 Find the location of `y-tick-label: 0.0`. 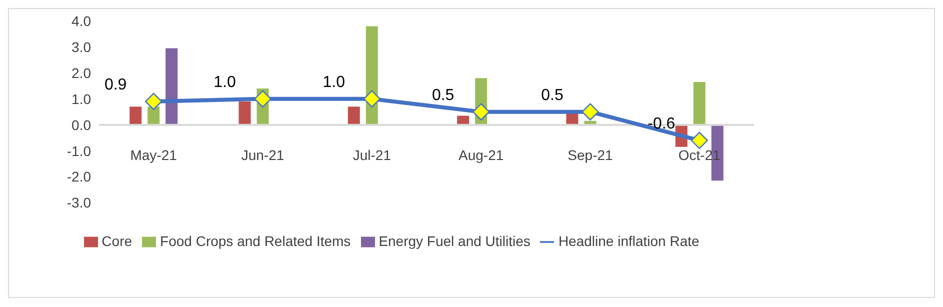

y-tick-label: 0.0 is located at coordinates (82, 124).